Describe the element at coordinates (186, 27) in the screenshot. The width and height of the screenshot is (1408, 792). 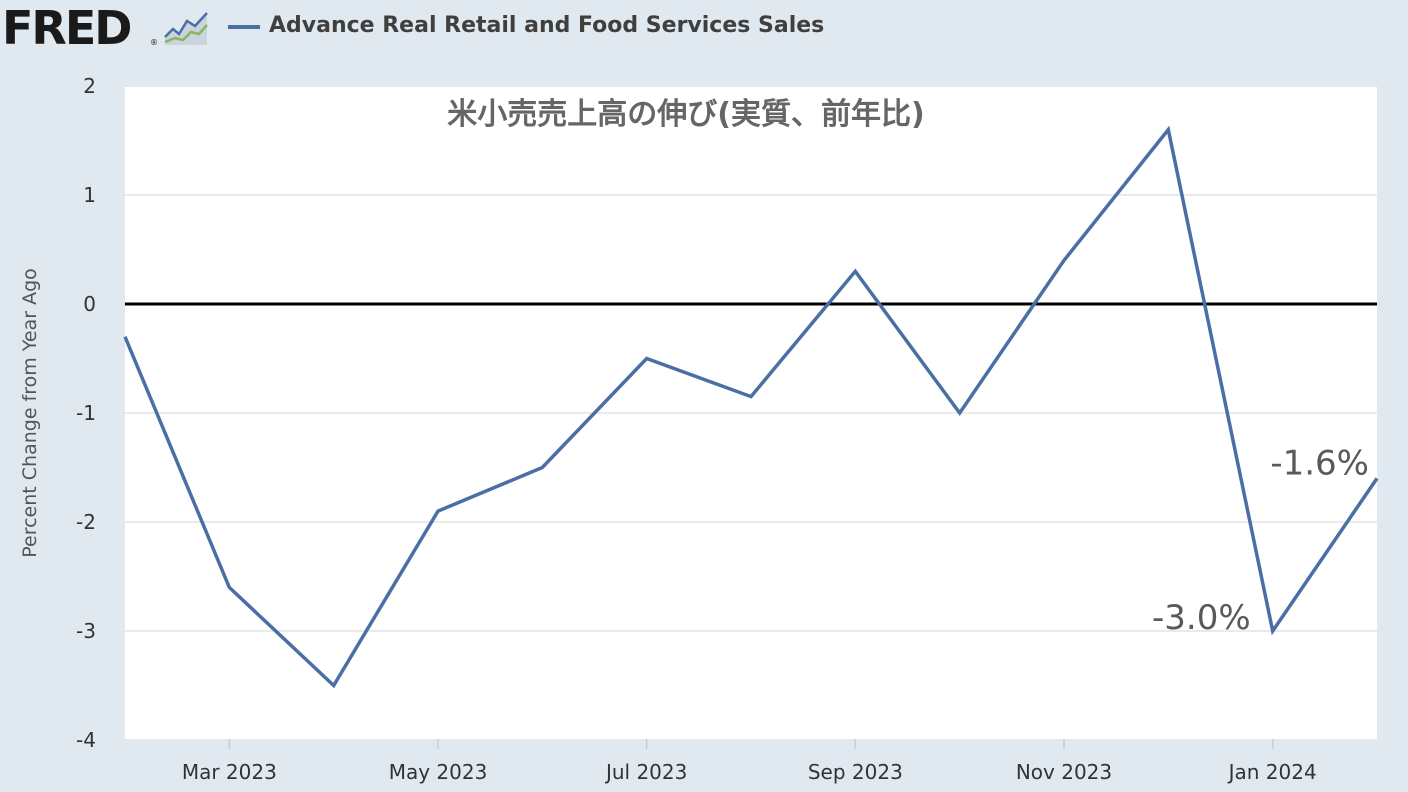
I see `fred-graph-icon` at that location.